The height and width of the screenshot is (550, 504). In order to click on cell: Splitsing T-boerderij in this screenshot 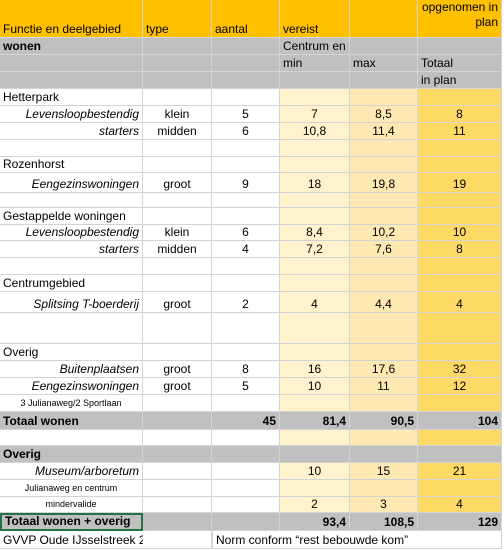, I will do `click(71, 302)`.